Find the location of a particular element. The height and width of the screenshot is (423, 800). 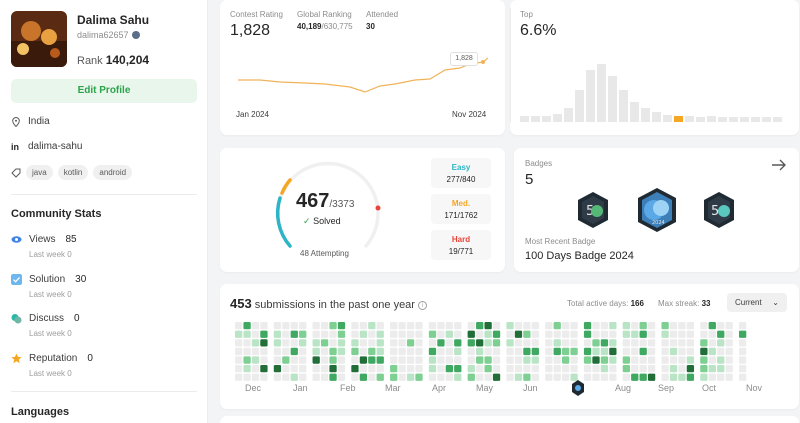

badge-icon is located at coordinates (578, 388).